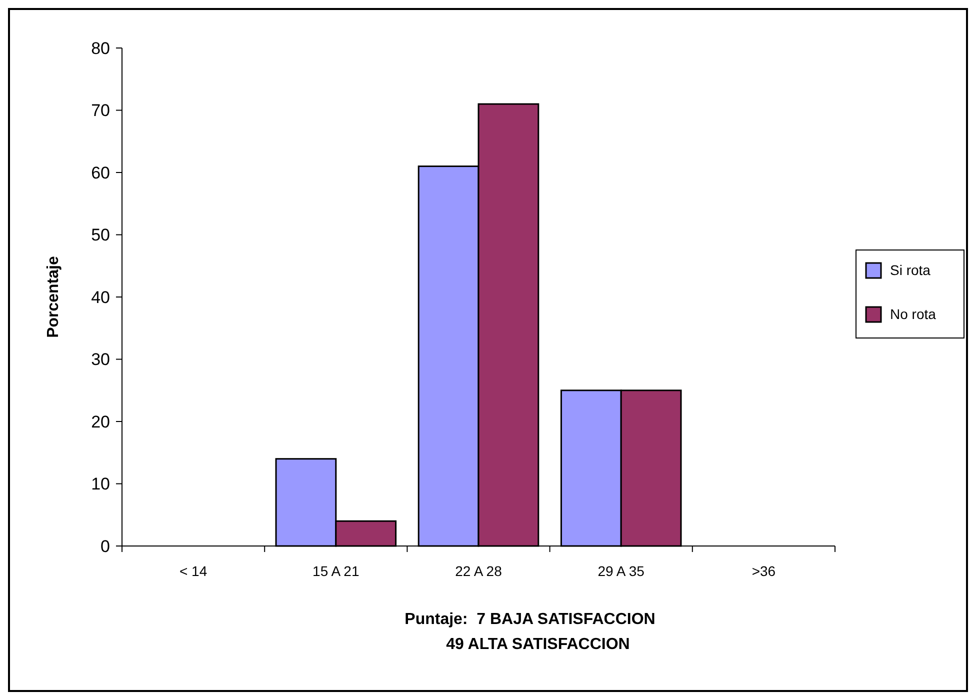  I want to click on y-tick-label: 80, so click(100, 48).